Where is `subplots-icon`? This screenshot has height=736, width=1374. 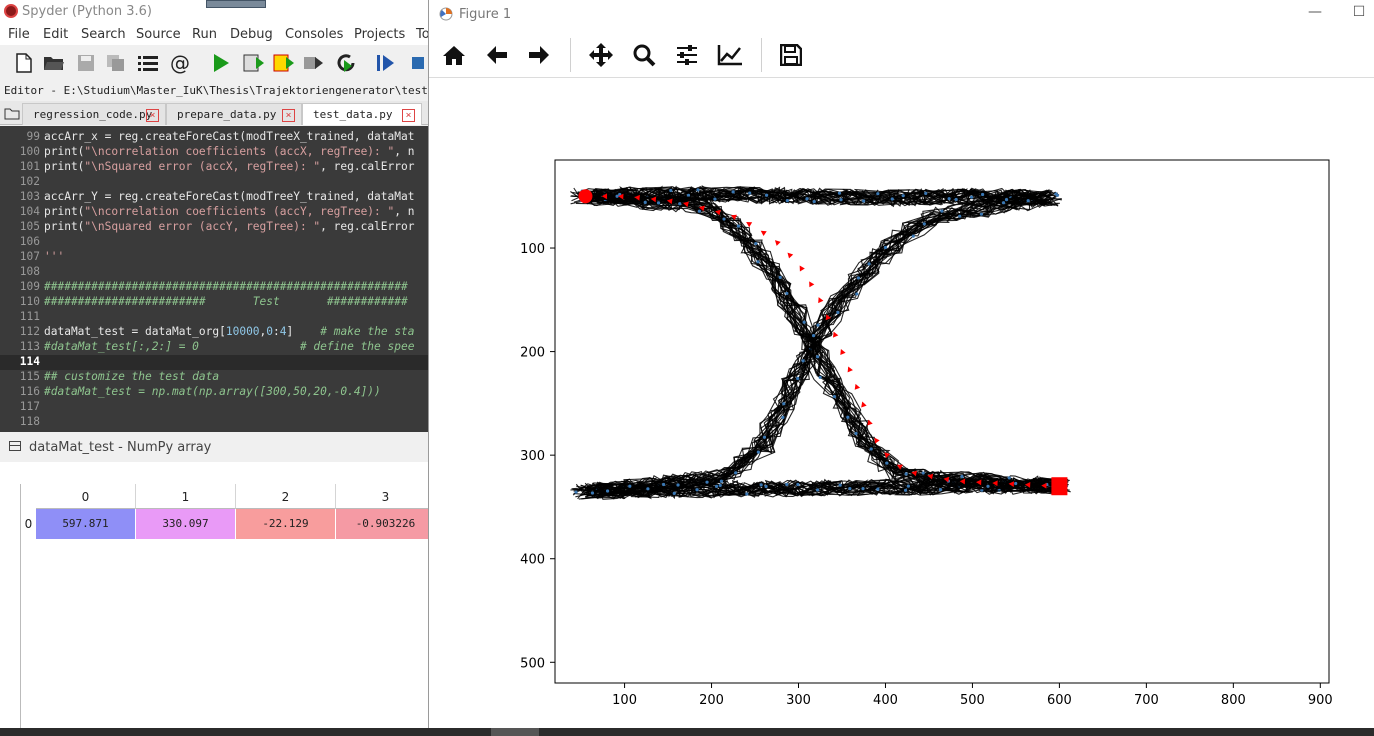 subplots-icon is located at coordinates (687, 55).